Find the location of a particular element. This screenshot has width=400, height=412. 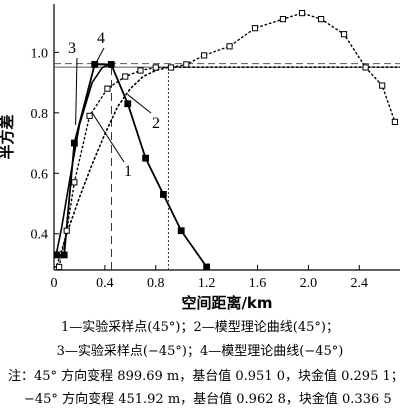

curve-label-2: 2 is located at coordinates (156, 123).